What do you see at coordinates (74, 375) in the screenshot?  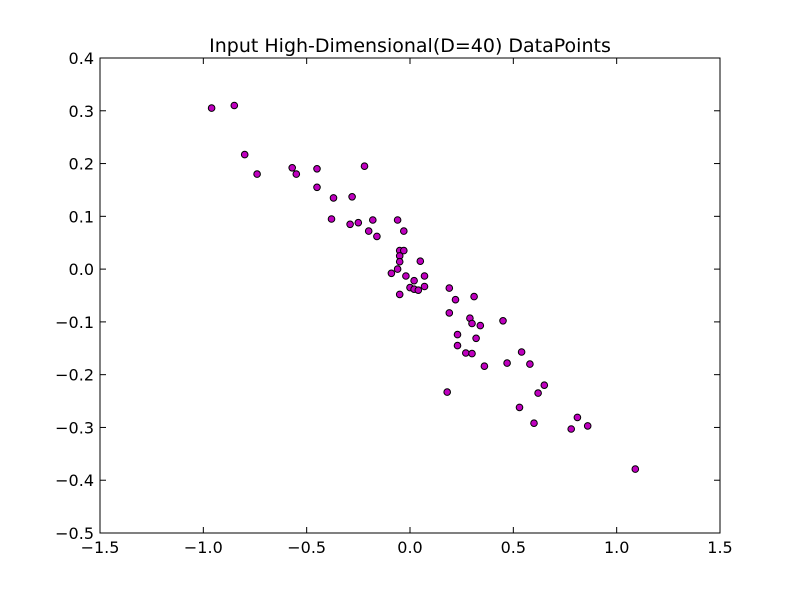 I see `y-tick-label-3: −0.2` at bounding box center [74, 375].